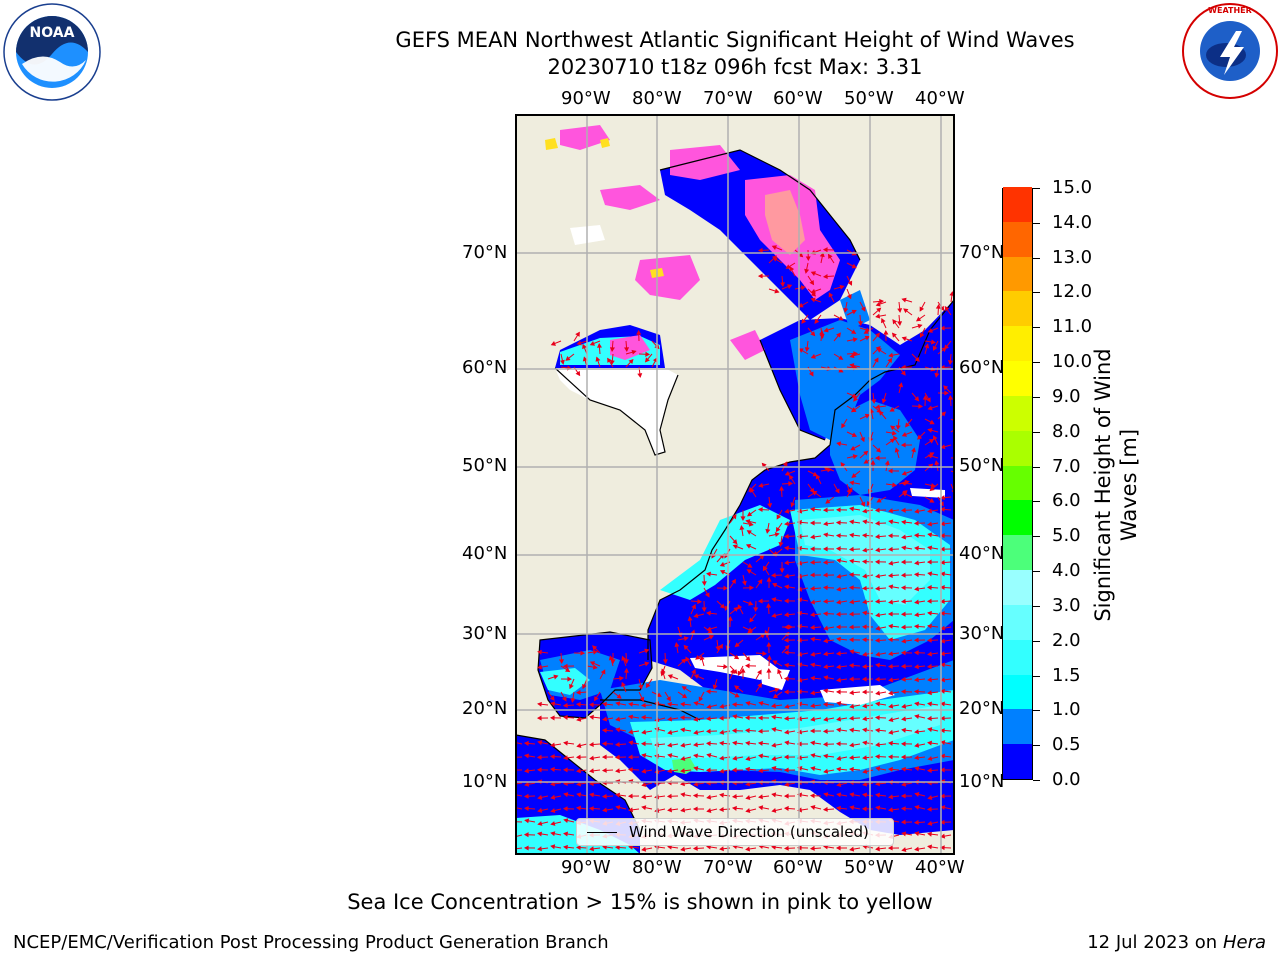 This screenshot has width=1280, height=960. I want to click on legend-line-icon, so click(602, 832).